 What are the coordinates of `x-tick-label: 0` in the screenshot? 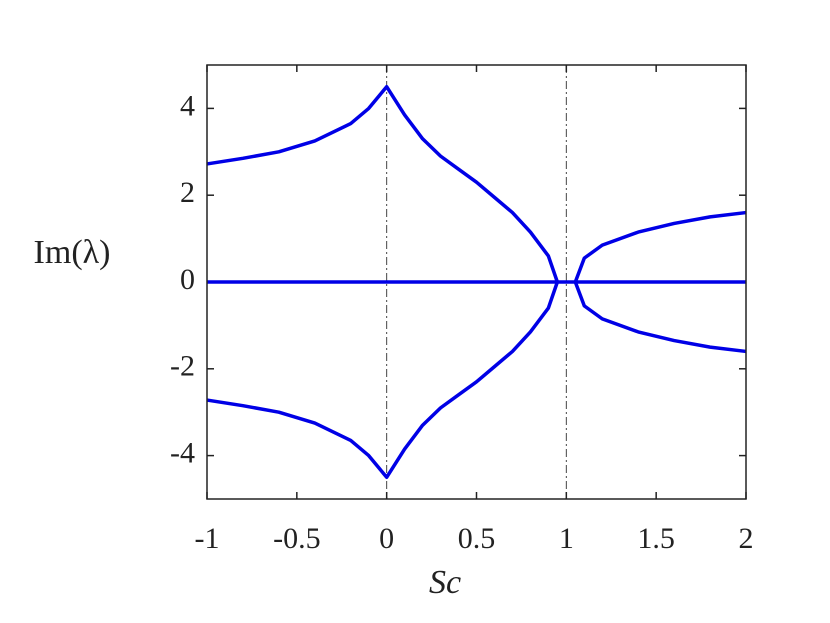 It's located at (386, 538).